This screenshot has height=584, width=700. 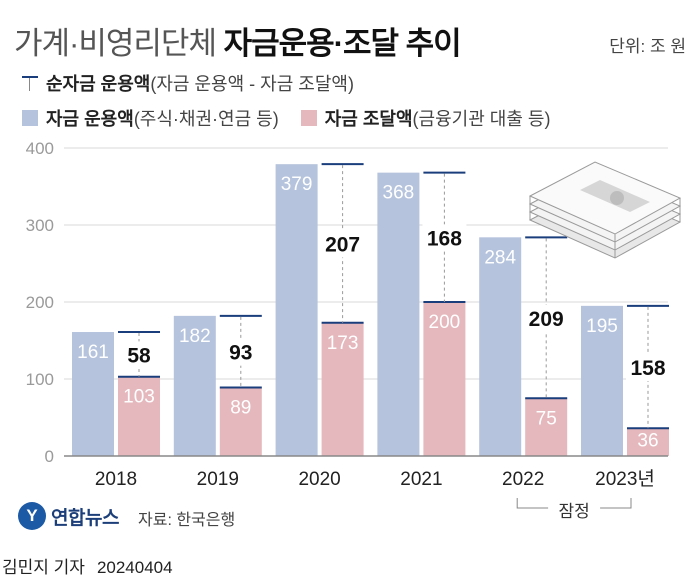 I want to click on x-tick-label: 2022, so click(x=523, y=479).